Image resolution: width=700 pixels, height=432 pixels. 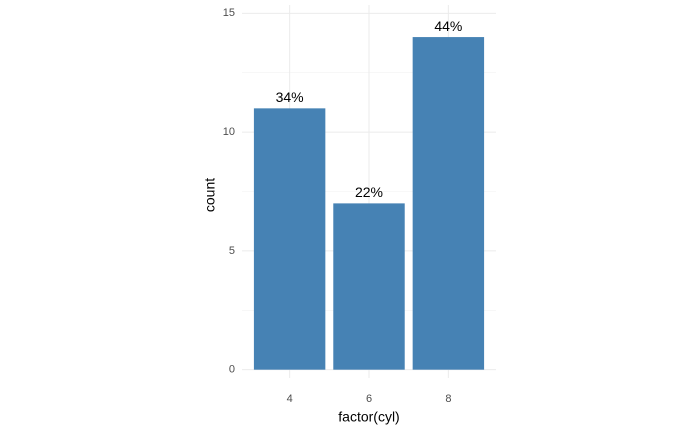 I want to click on y-axis-title: count, so click(x=210, y=195).